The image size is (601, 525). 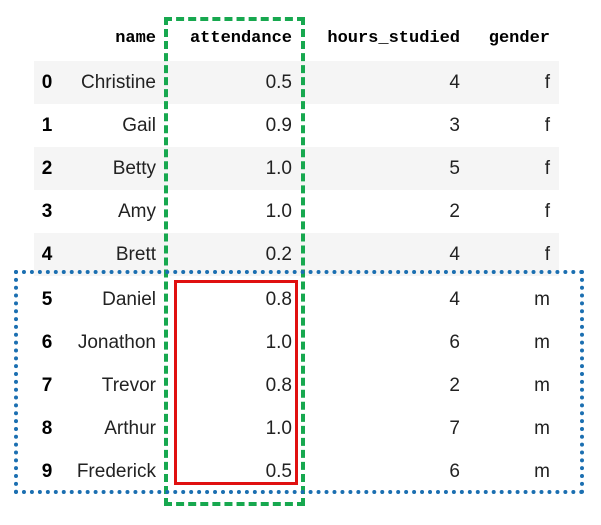 What do you see at coordinates (129, 299) in the screenshot?
I see `cell-name: Daniel` at bounding box center [129, 299].